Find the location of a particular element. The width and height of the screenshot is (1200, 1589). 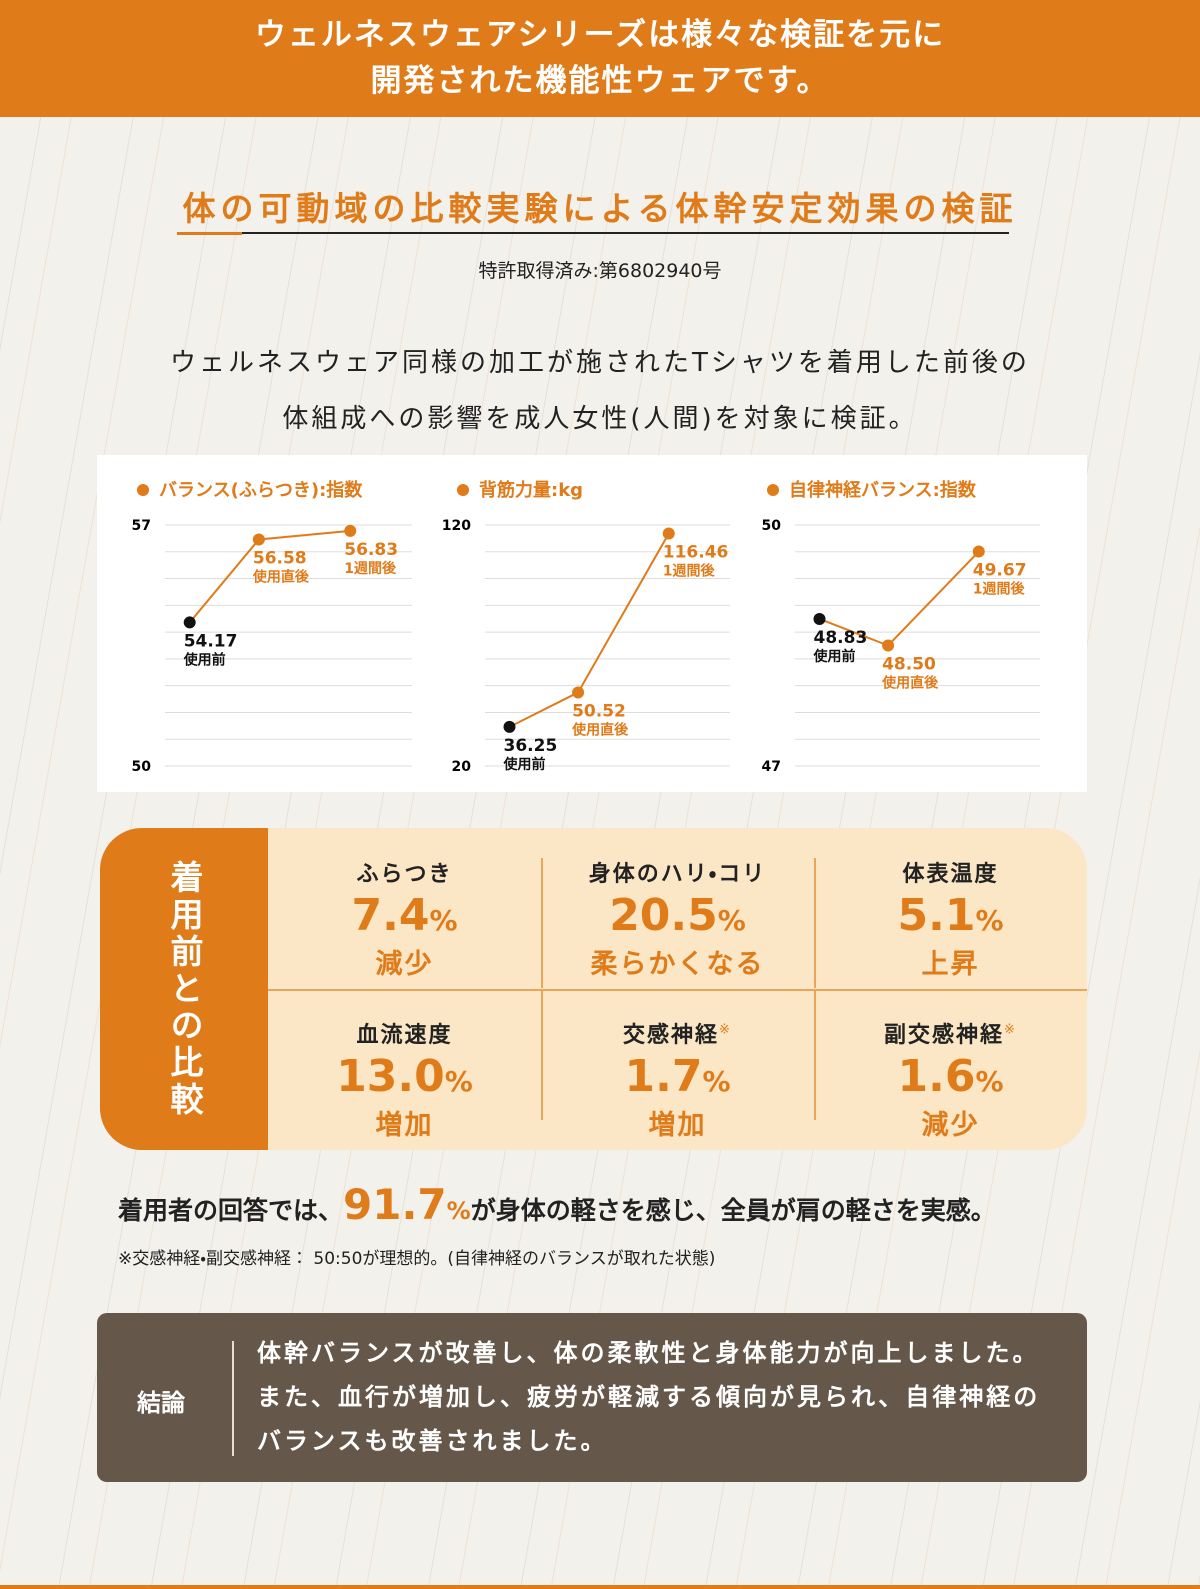

item-name: ふらつき is located at coordinates (404, 872).